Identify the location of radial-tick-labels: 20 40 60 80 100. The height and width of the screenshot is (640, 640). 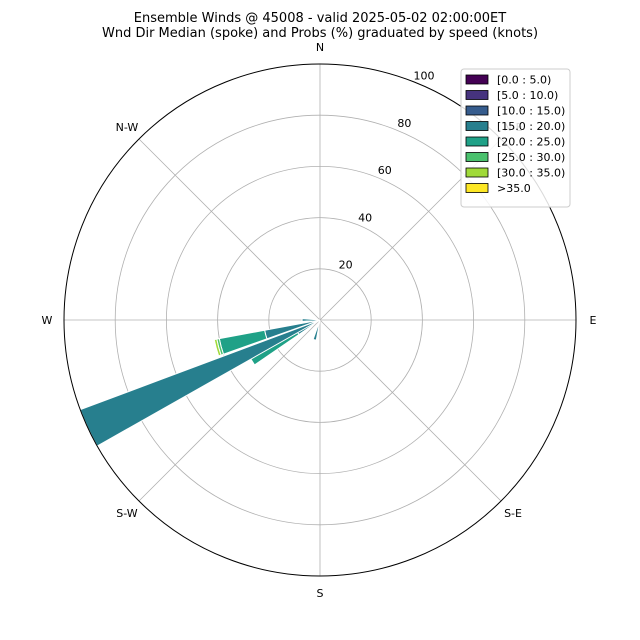
(387, 170).